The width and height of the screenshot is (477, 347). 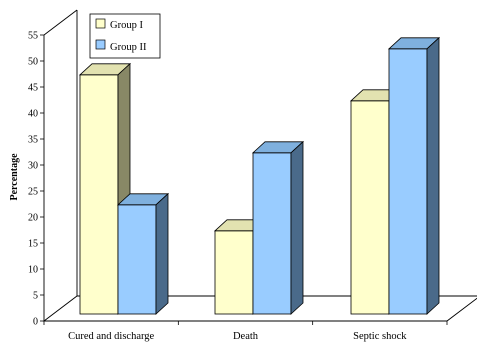 I want to click on legend-swatch-group-i, so click(x=100, y=23).